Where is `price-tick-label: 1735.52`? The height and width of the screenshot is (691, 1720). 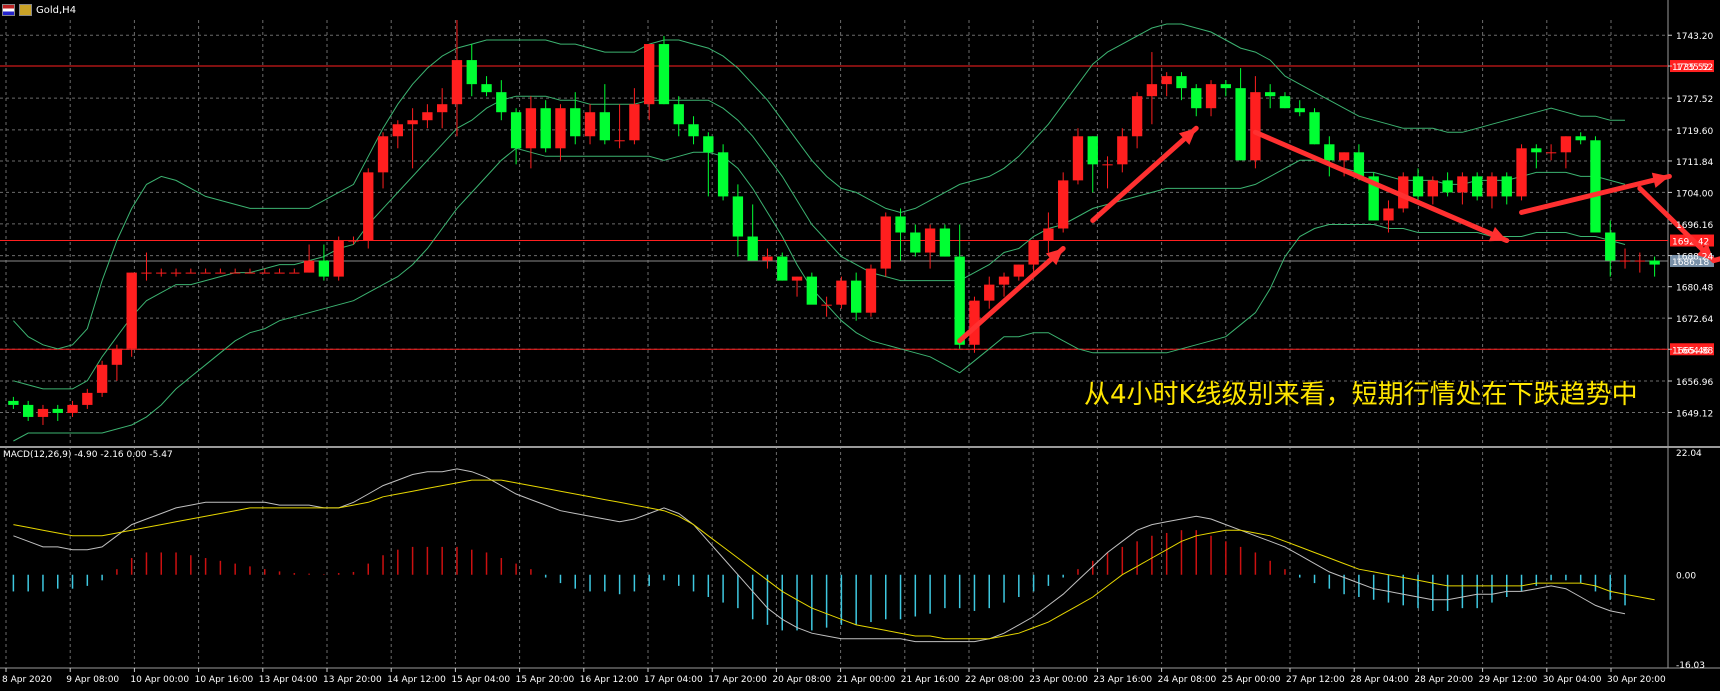
price-tick-label: 1735.52 is located at coordinates (1694, 68).